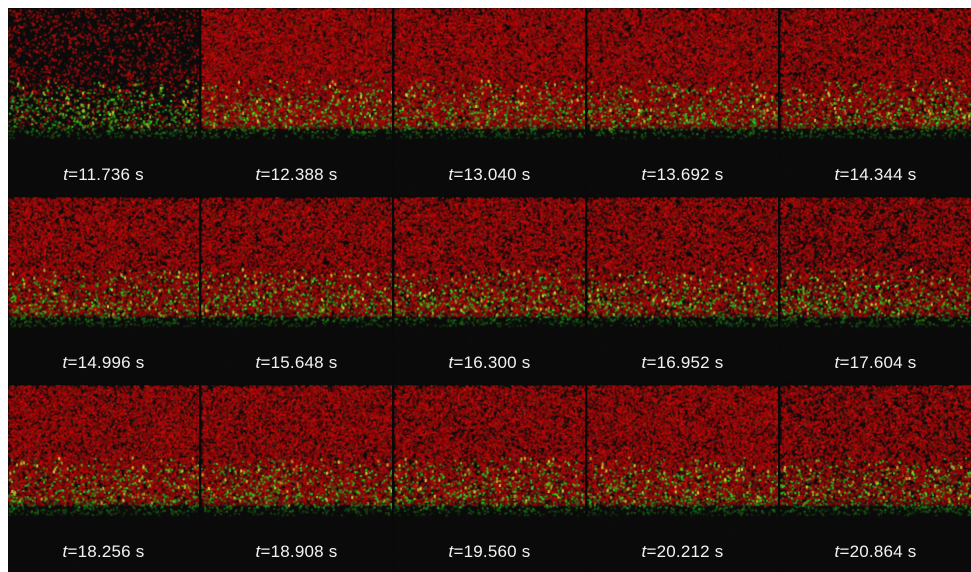  I want to click on time-value: =20.864 s, so click(878, 551).